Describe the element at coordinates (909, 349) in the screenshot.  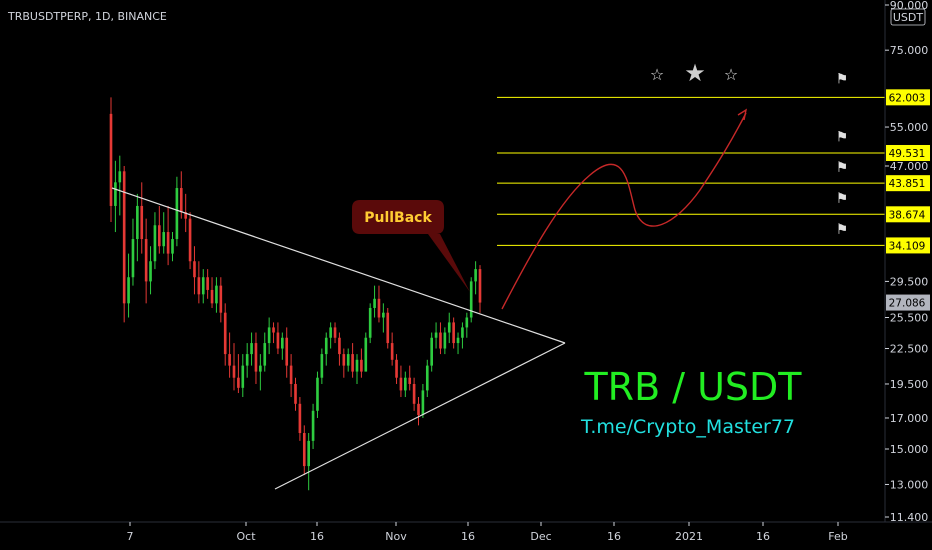
I see `y-tick-label: 22.500` at that location.